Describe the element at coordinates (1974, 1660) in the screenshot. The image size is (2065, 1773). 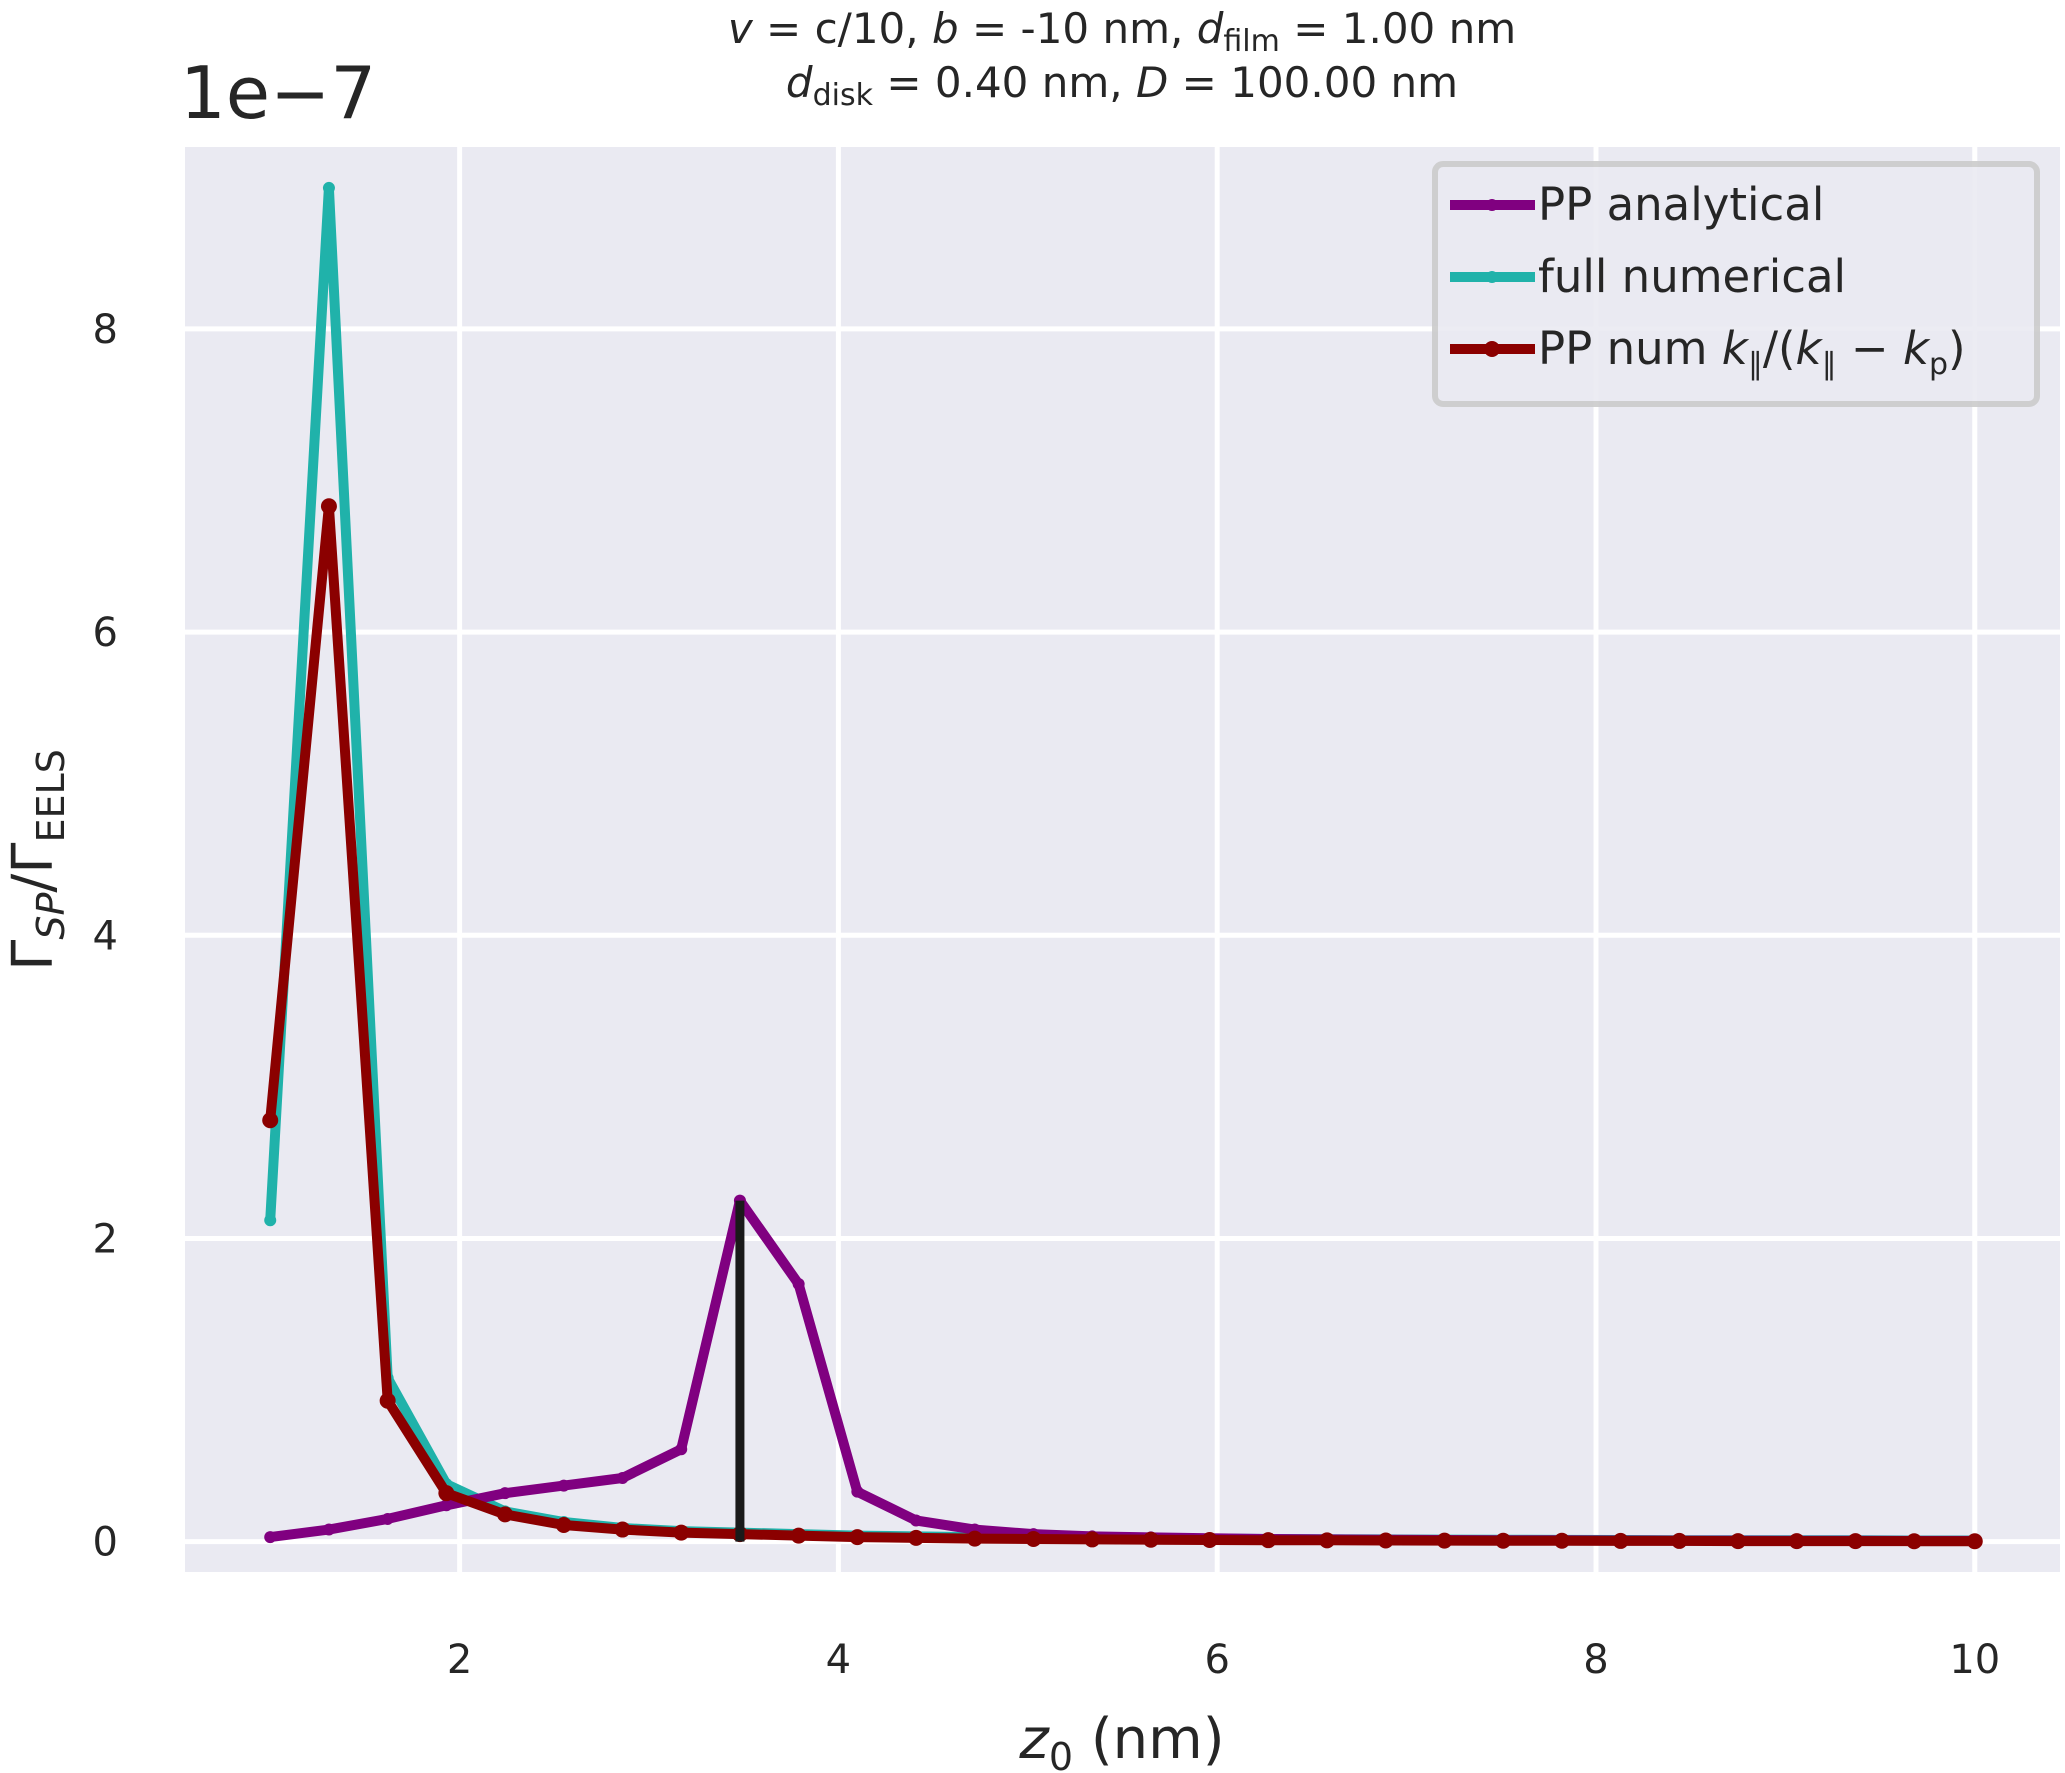
I see `x-tick-label-10: 10` at that location.